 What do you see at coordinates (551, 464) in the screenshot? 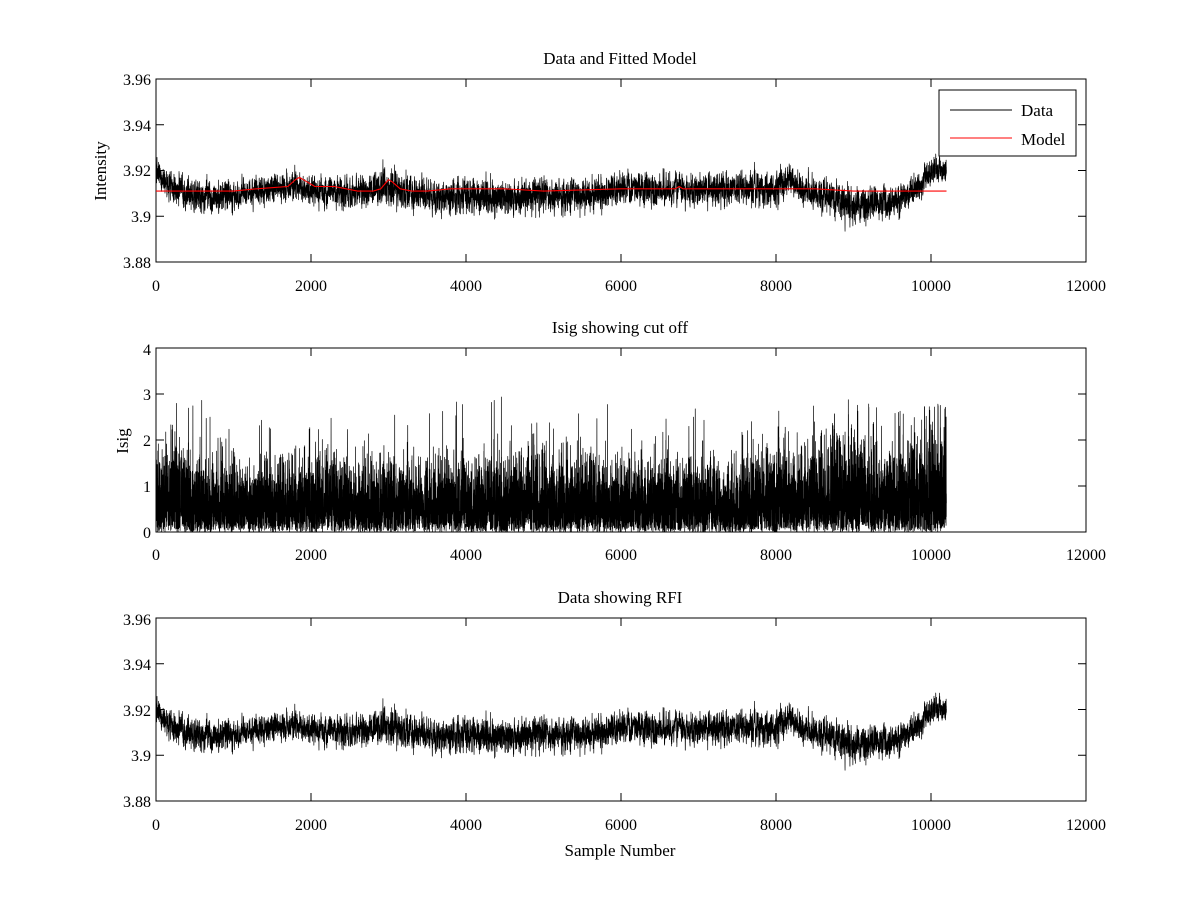
I see `series-line-isig` at bounding box center [551, 464].